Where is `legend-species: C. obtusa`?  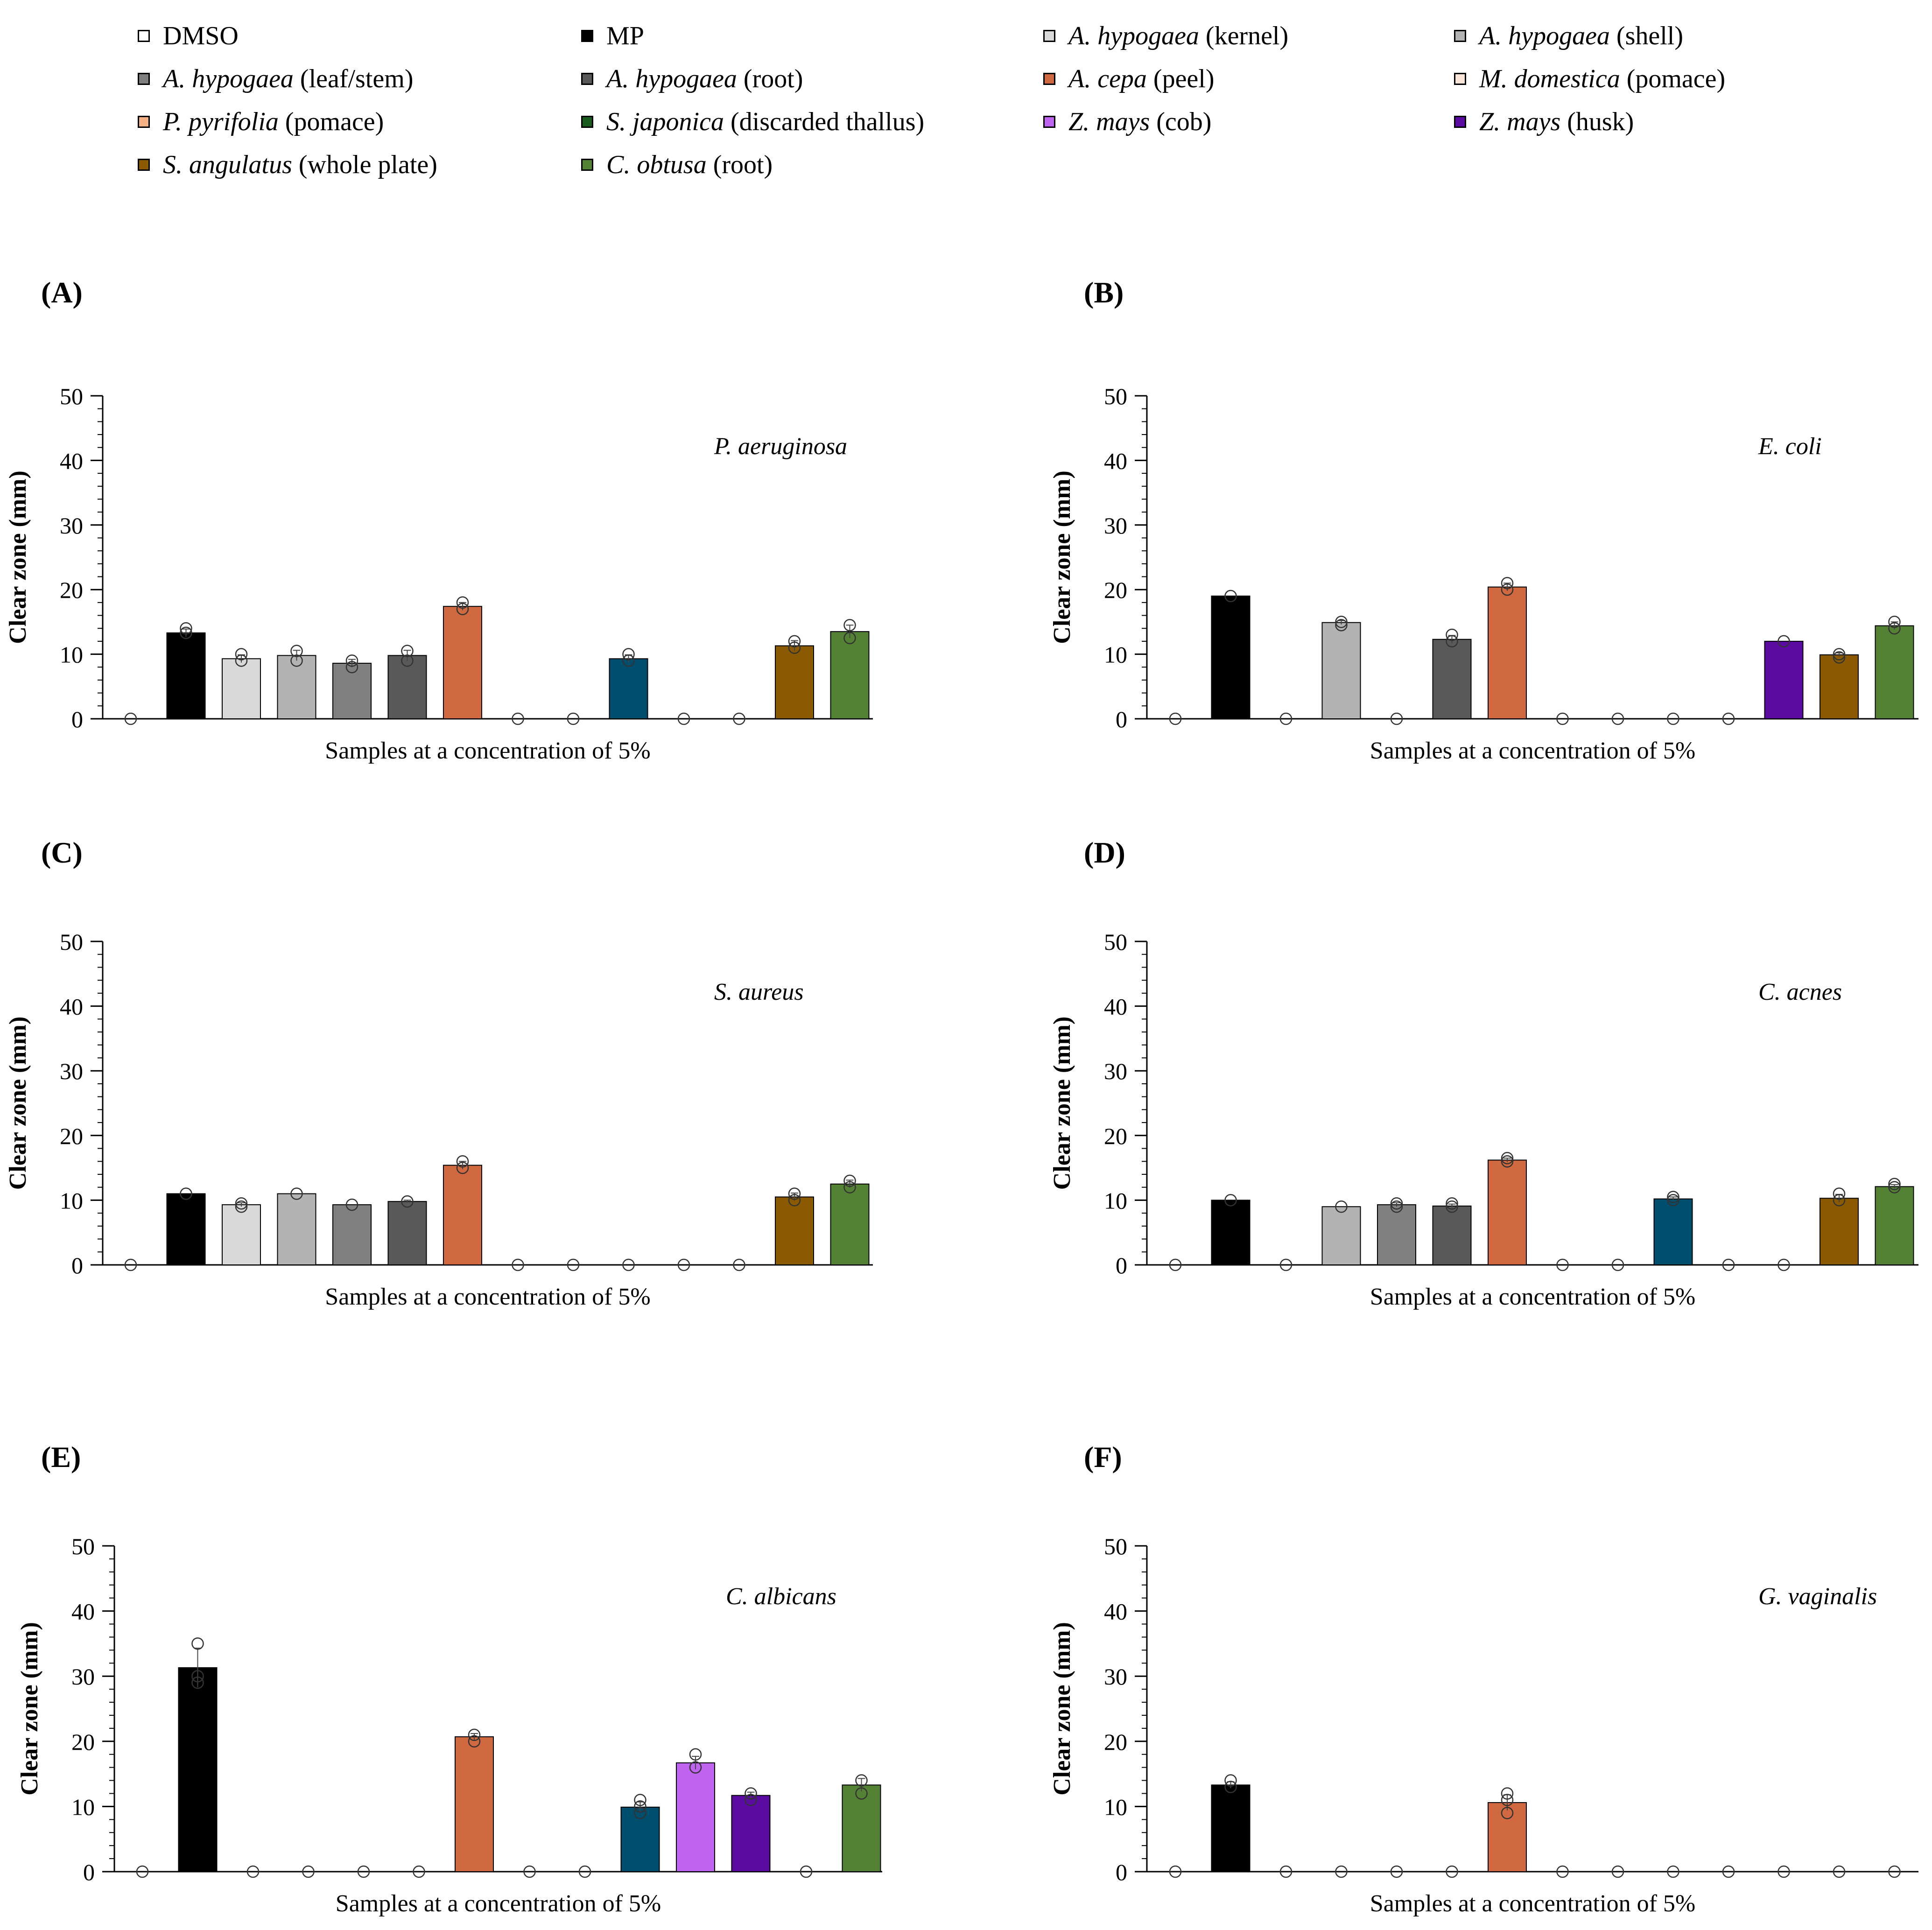
legend-species: C. obtusa is located at coordinates (656, 164).